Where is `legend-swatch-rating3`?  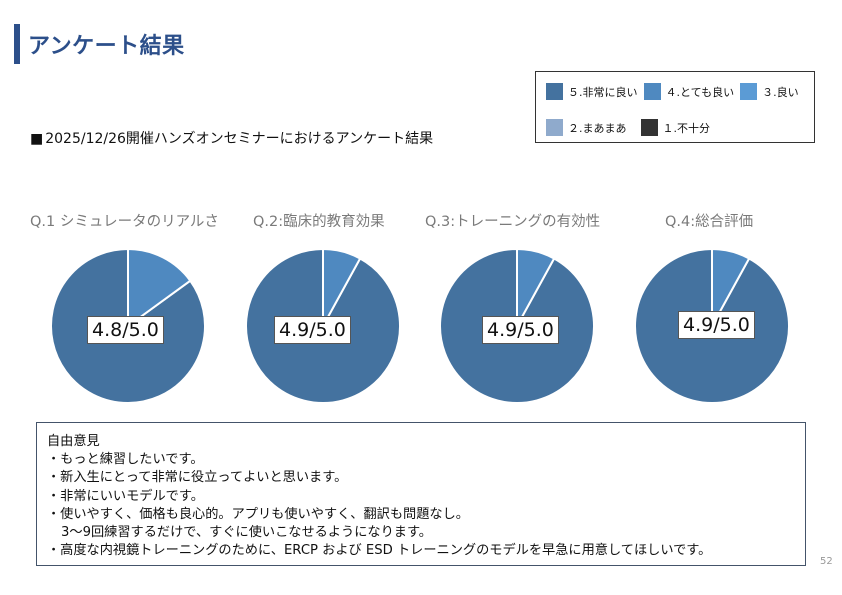
legend-swatch-rating3 is located at coordinates (749, 91).